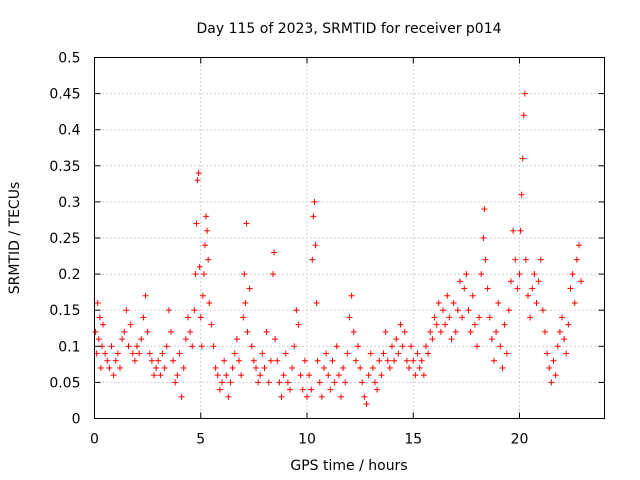 The width and height of the screenshot is (640, 480). I want to click on y-axis-label: SRMTID / TECUs, so click(15, 238).